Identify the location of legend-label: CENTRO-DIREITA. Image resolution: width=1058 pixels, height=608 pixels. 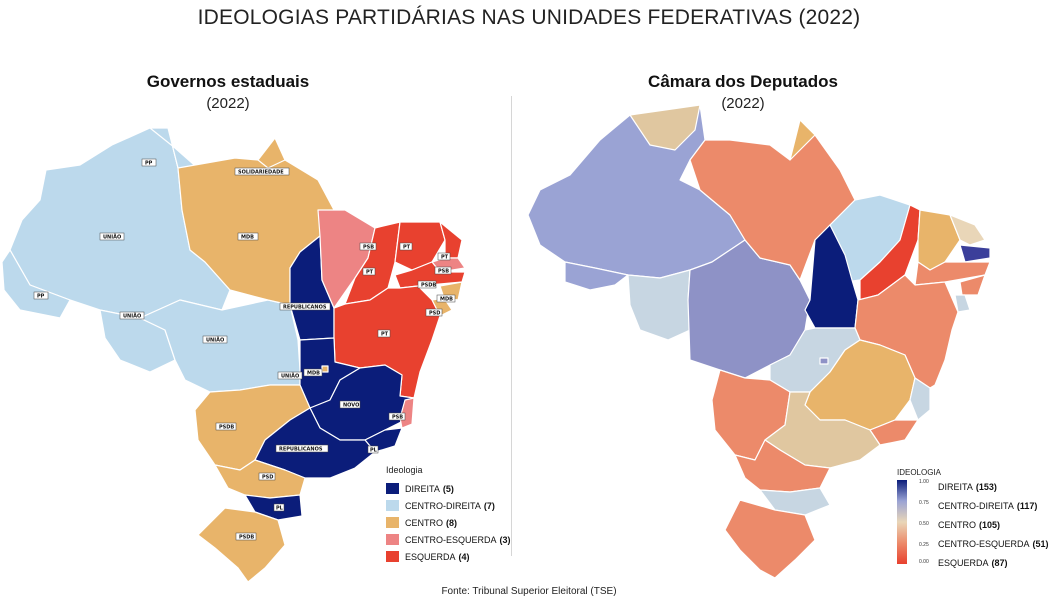
(443, 505).